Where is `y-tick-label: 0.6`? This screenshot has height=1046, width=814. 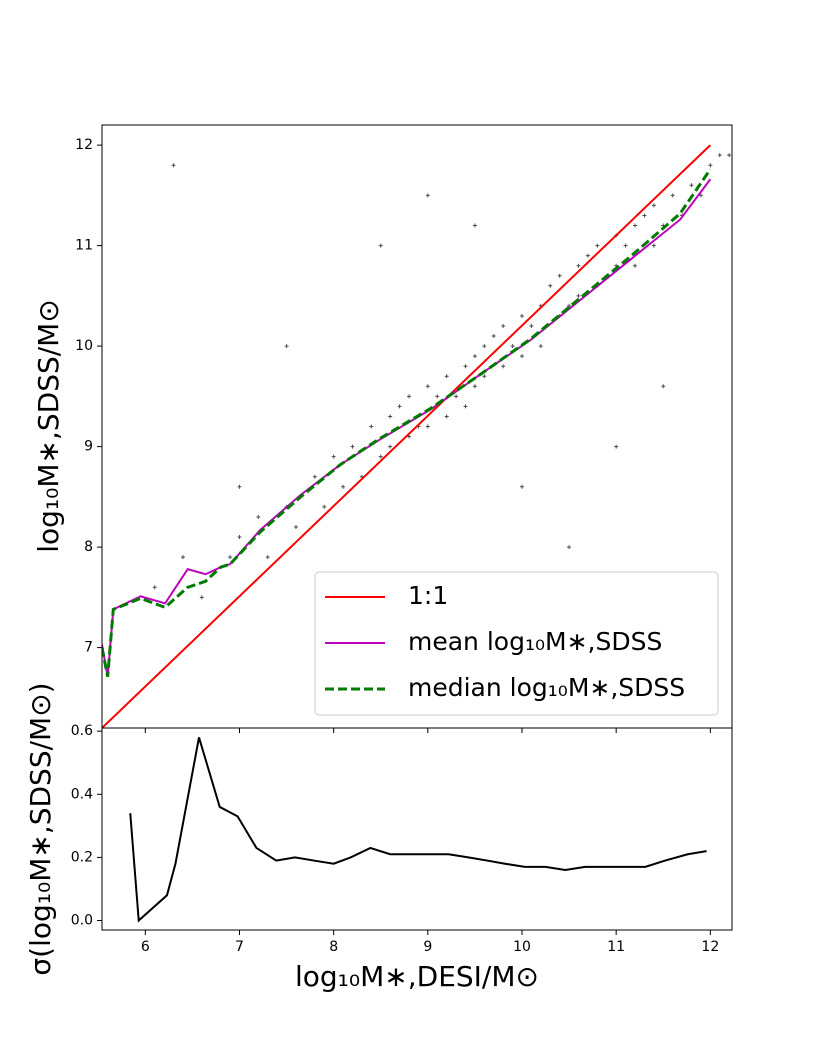 y-tick-label: 0.6 is located at coordinates (82, 731).